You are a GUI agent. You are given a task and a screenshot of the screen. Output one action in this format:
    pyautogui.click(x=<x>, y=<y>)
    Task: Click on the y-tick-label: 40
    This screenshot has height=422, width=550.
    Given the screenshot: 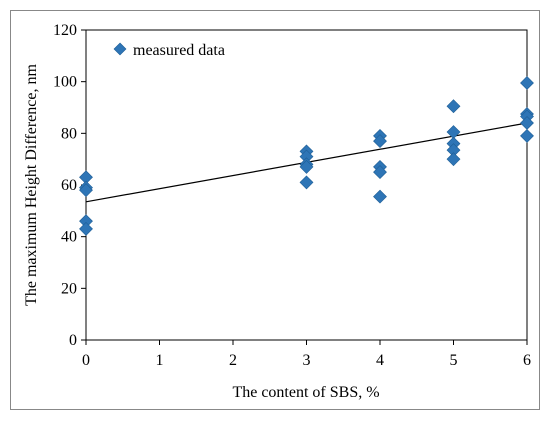 What is the action you would take?
    pyautogui.click(x=69, y=237)
    